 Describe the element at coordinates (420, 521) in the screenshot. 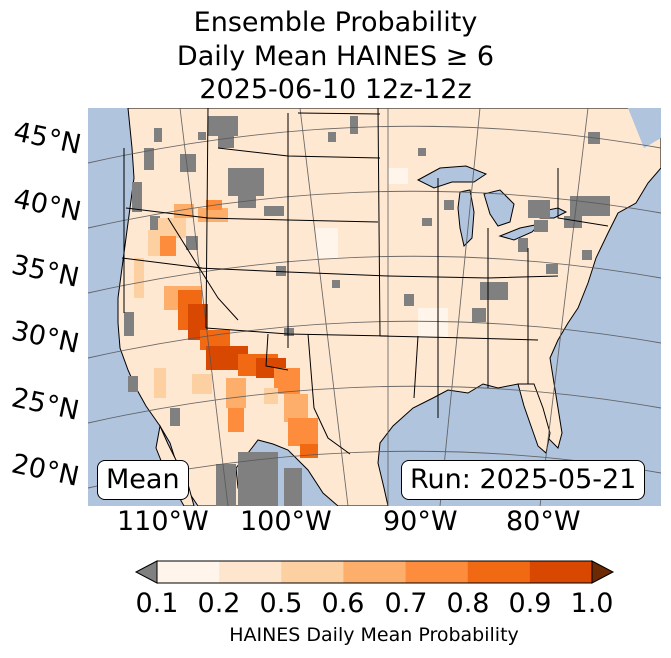

I see `longitude-label-90: 90°W` at that location.